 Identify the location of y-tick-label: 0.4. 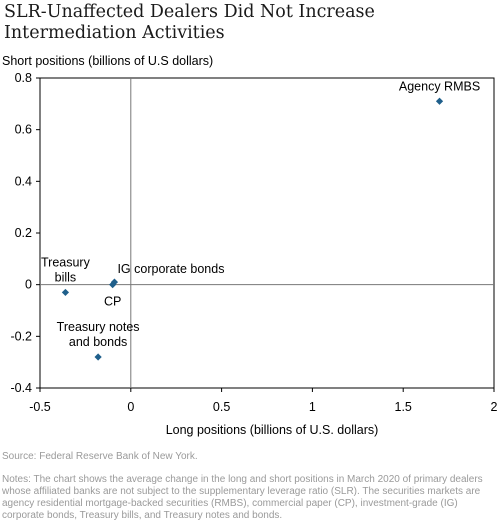
(23, 181).